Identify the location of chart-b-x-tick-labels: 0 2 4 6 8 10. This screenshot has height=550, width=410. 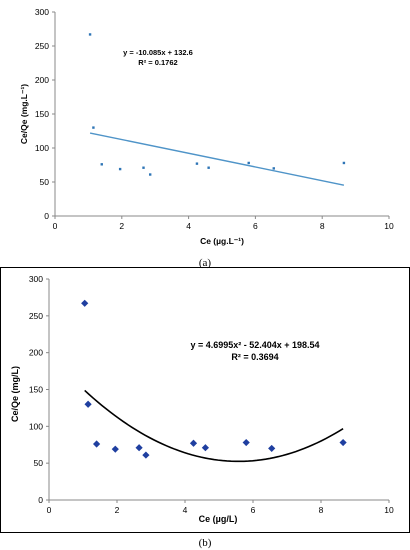
(220, 510).